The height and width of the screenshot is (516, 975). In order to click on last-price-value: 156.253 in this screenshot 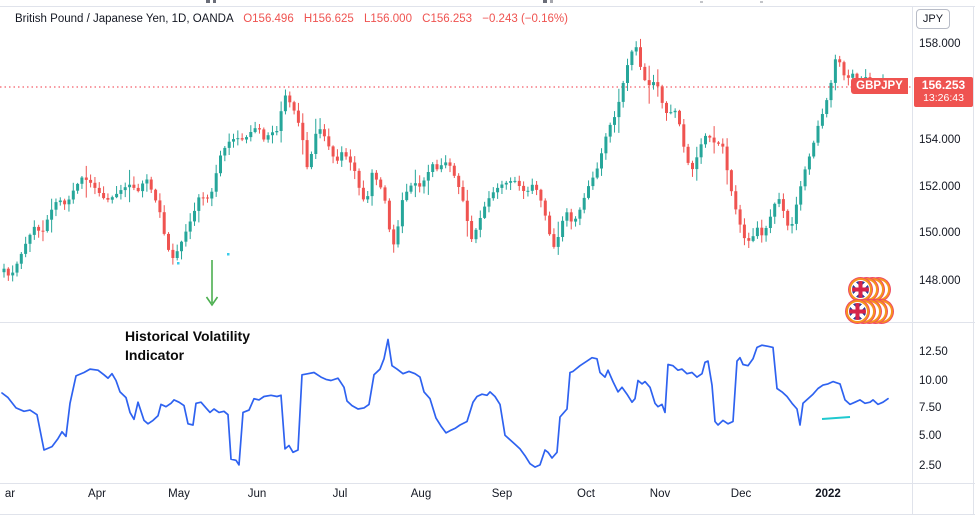, I will do `click(943, 85)`.